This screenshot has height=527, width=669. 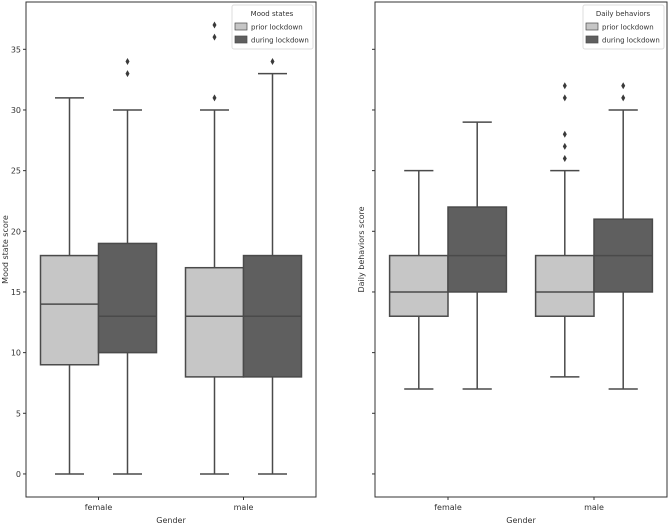 I want to click on box-prior-lockdown-female, so click(x=418, y=279).